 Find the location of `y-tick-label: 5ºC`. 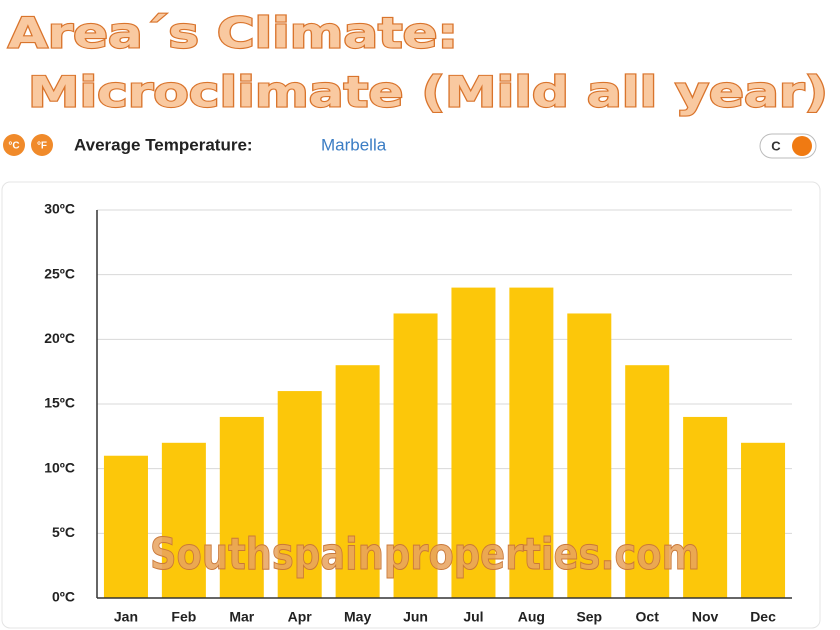

y-tick-label: 5ºC is located at coordinates (63, 532).